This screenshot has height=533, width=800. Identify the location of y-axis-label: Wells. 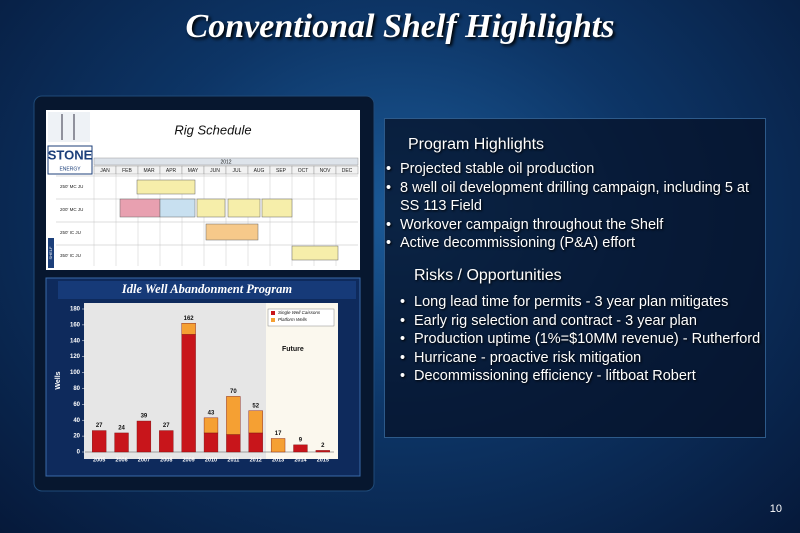
(58, 380).